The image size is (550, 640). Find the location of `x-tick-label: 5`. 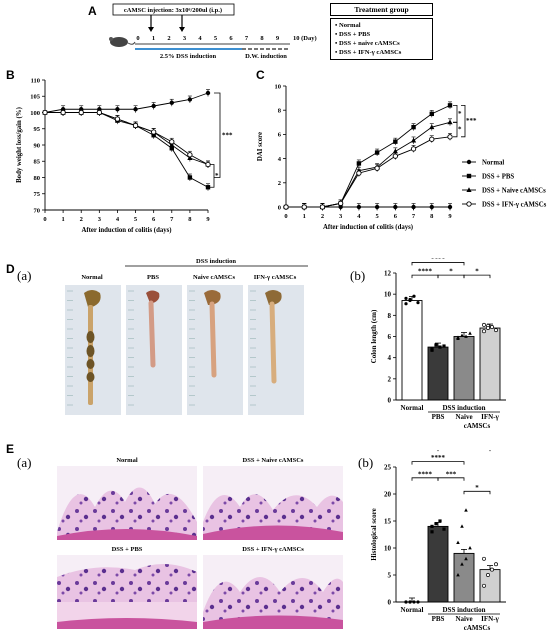

x-tick-label: 5 is located at coordinates (136, 219).